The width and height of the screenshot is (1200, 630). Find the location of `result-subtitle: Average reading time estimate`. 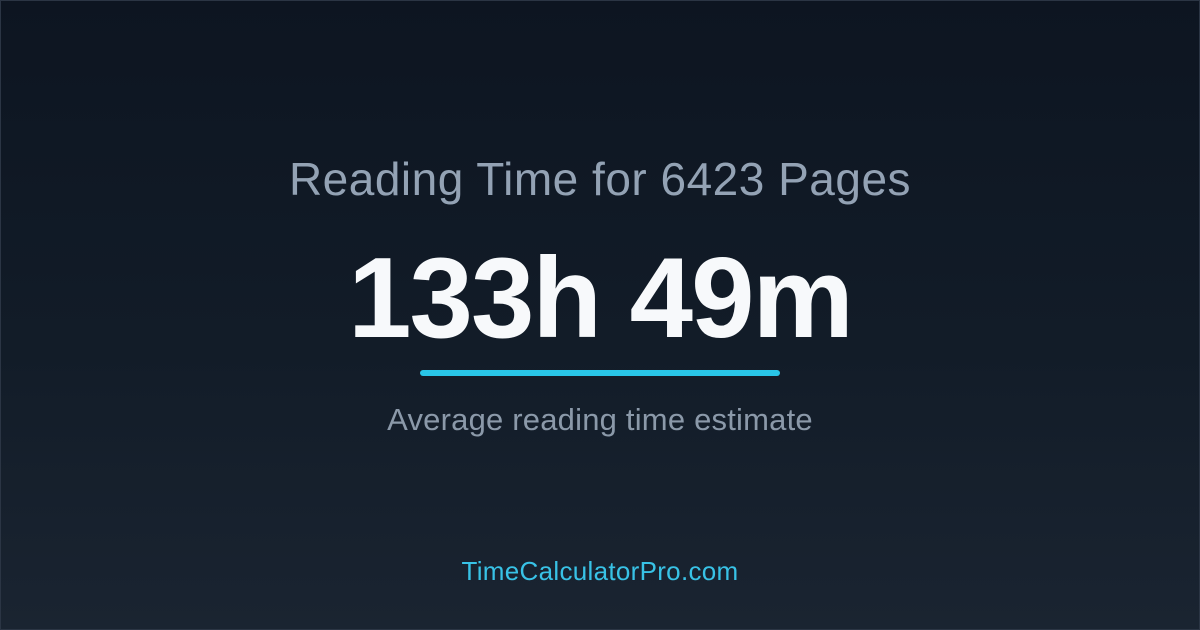

result-subtitle: Average reading time estimate is located at coordinates (600, 419).